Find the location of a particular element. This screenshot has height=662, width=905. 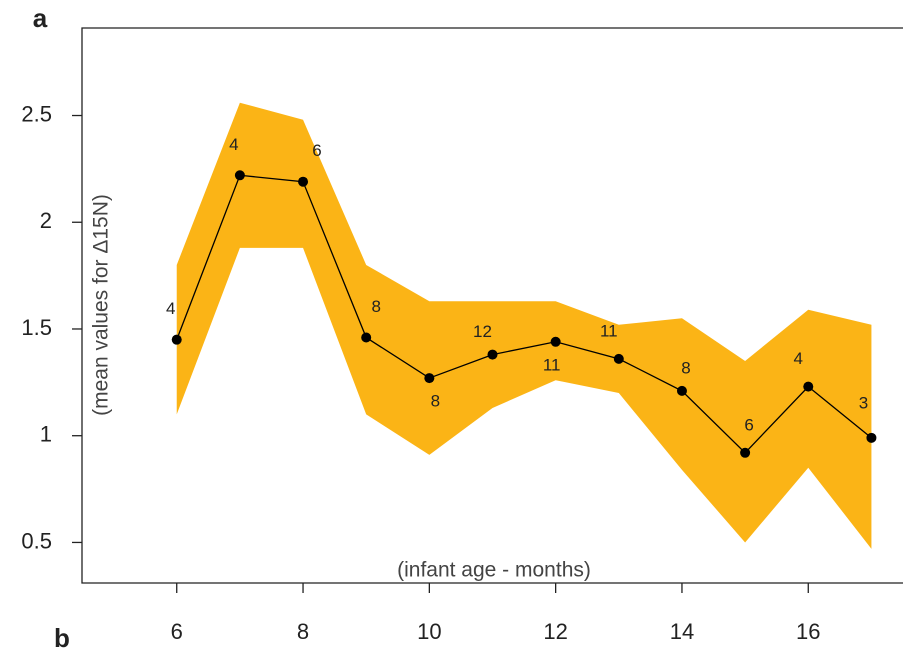

x-tick-label: 14 is located at coordinates (682, 631).